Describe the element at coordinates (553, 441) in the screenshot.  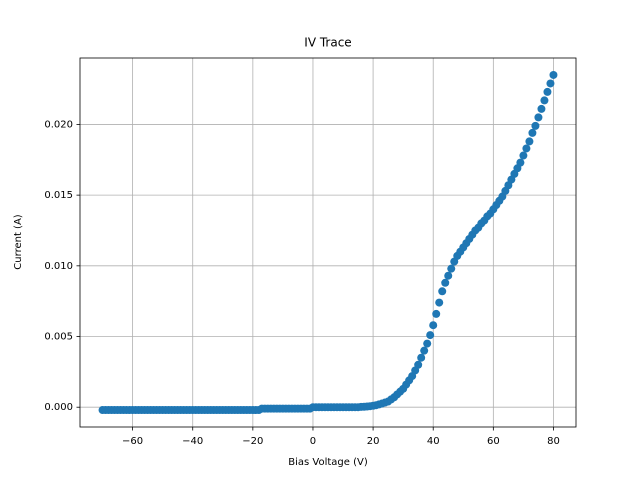
I see `x-tick-label: 80` at that location.